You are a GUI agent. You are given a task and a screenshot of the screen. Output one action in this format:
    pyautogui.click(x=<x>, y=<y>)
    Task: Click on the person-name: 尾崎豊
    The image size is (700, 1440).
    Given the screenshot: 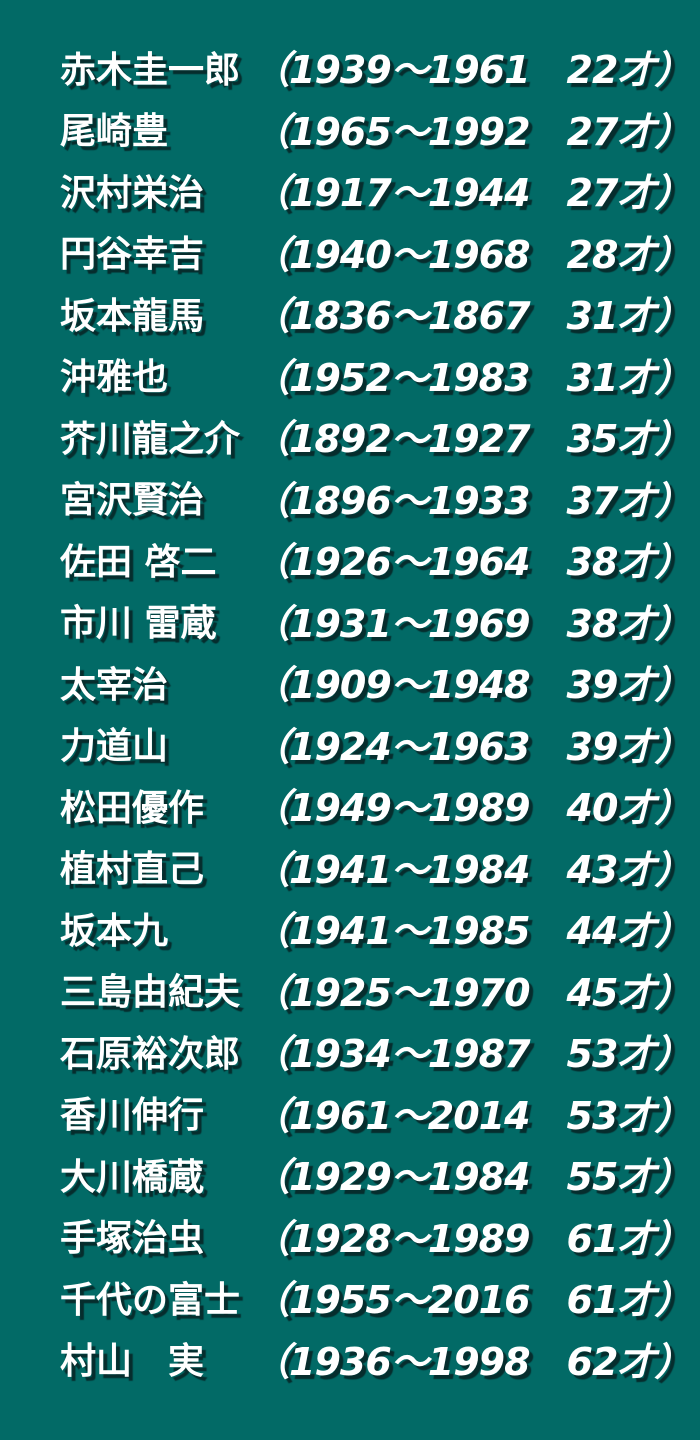 What is the action you would take?
    pyautogui.click(x=114, y=132)
    